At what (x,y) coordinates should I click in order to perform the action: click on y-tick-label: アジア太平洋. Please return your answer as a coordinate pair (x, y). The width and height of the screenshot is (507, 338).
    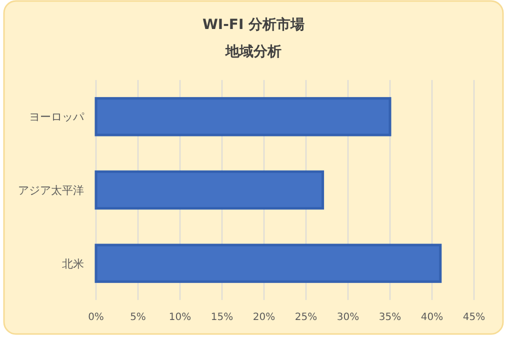
    Looking at the image, I should click on (51, 190).